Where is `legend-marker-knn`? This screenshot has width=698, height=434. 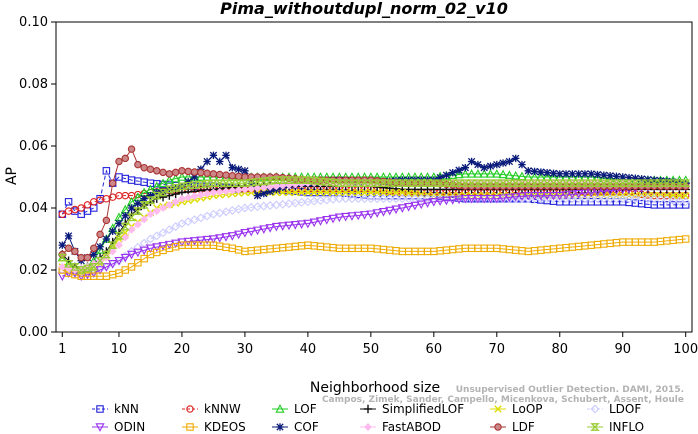 legend-marker-knn is located at coordinates (100, 409).